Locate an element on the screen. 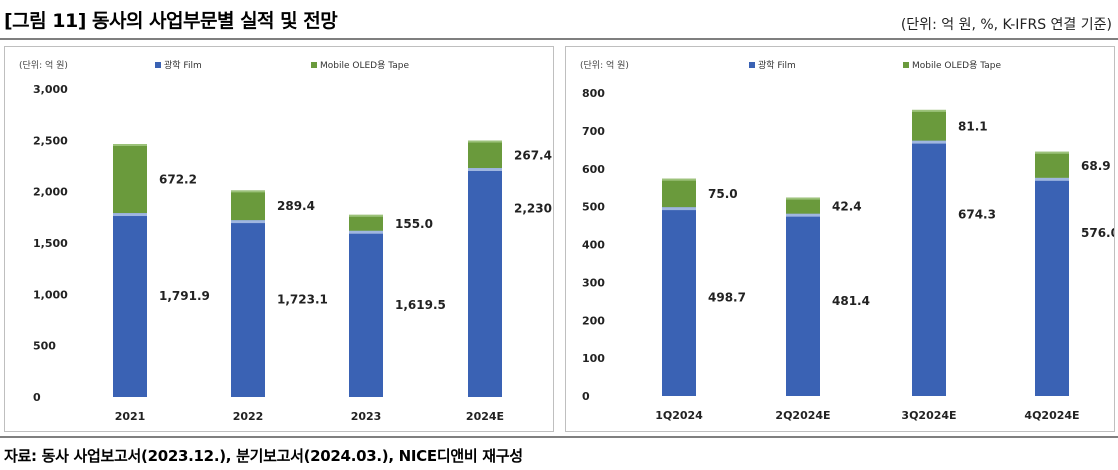  data-label-film: 576.0 is located at coordinates (1097, 233).